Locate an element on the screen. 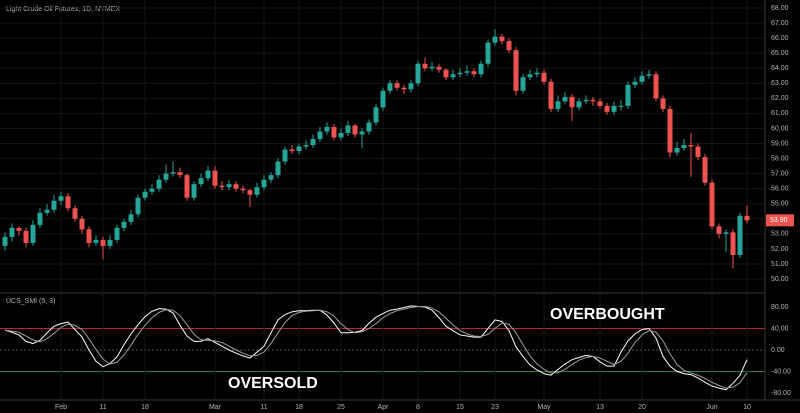 The image size is (800, 413). last-price-label: 53.90 is located at coordinates (779, 220).